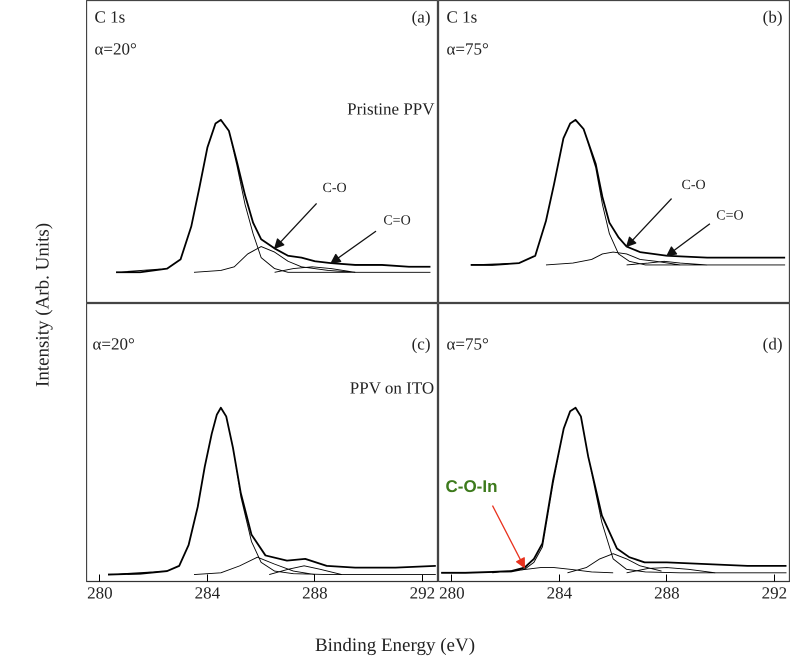  I want to click on text: Pristine PPV, so click(391, 109).